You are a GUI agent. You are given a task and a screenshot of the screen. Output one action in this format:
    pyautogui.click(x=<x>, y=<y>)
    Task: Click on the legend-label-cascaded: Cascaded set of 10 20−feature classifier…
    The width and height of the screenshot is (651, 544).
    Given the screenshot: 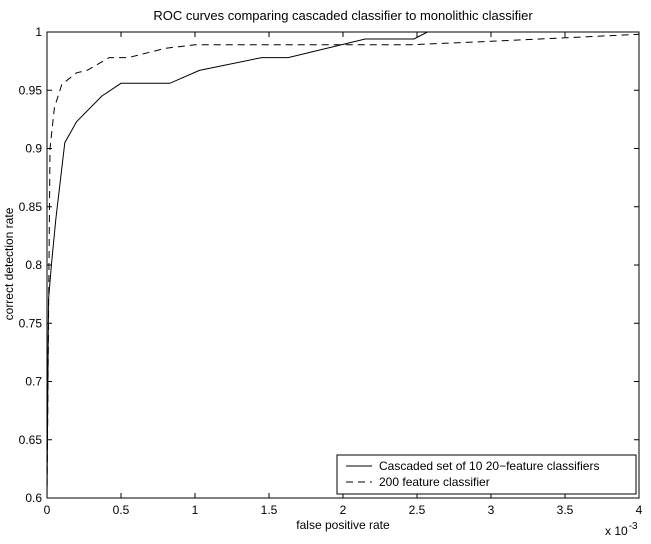 What is the action you would take?
    pyautogui.click(x=489, y=466)
    